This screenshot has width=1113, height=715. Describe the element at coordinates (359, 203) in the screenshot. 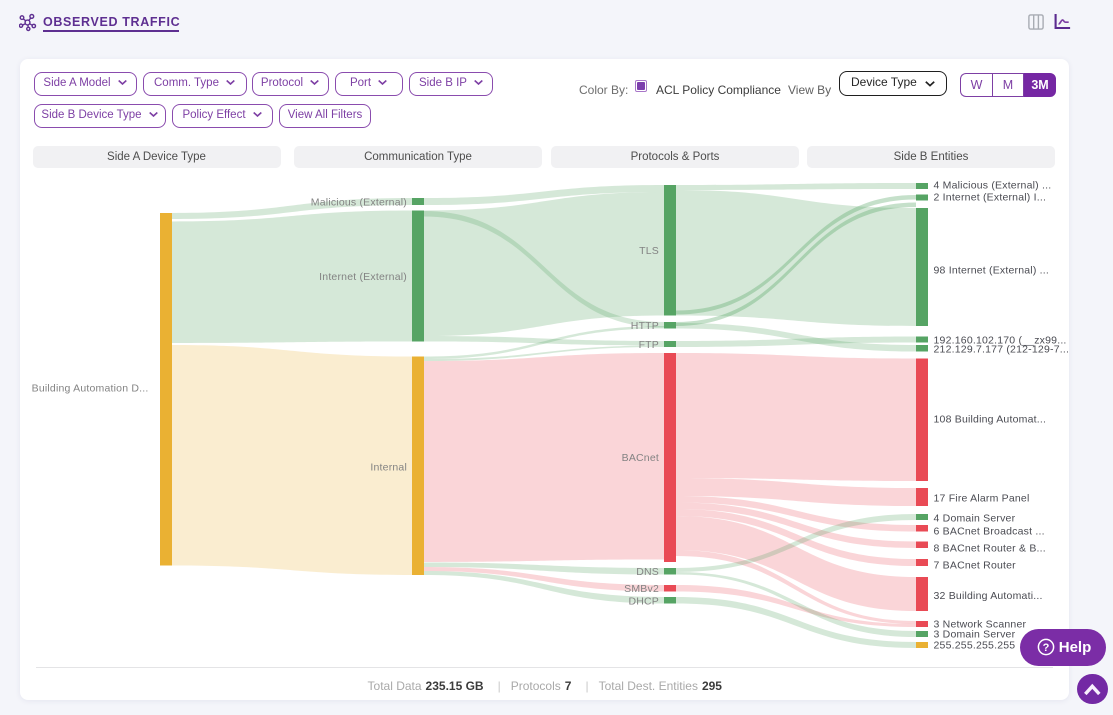

I see `svg-text: Malicious (External)` at that location.